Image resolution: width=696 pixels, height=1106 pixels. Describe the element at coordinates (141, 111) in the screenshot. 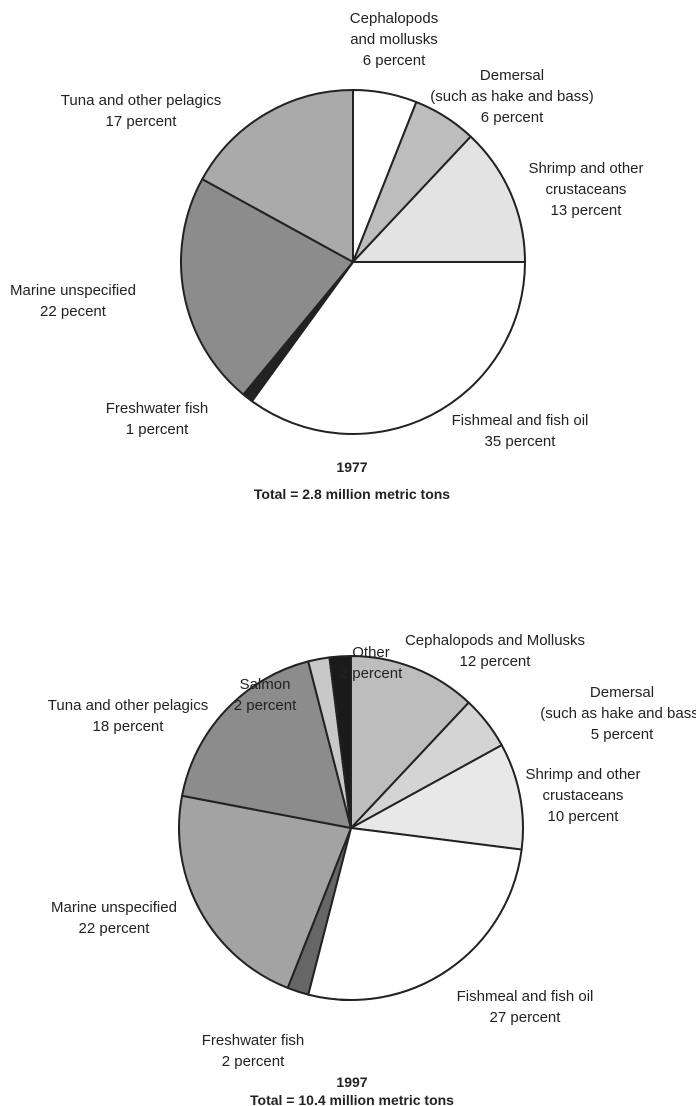

I see `slice-label: Tuna and other pelagics 17 percent` at that location.